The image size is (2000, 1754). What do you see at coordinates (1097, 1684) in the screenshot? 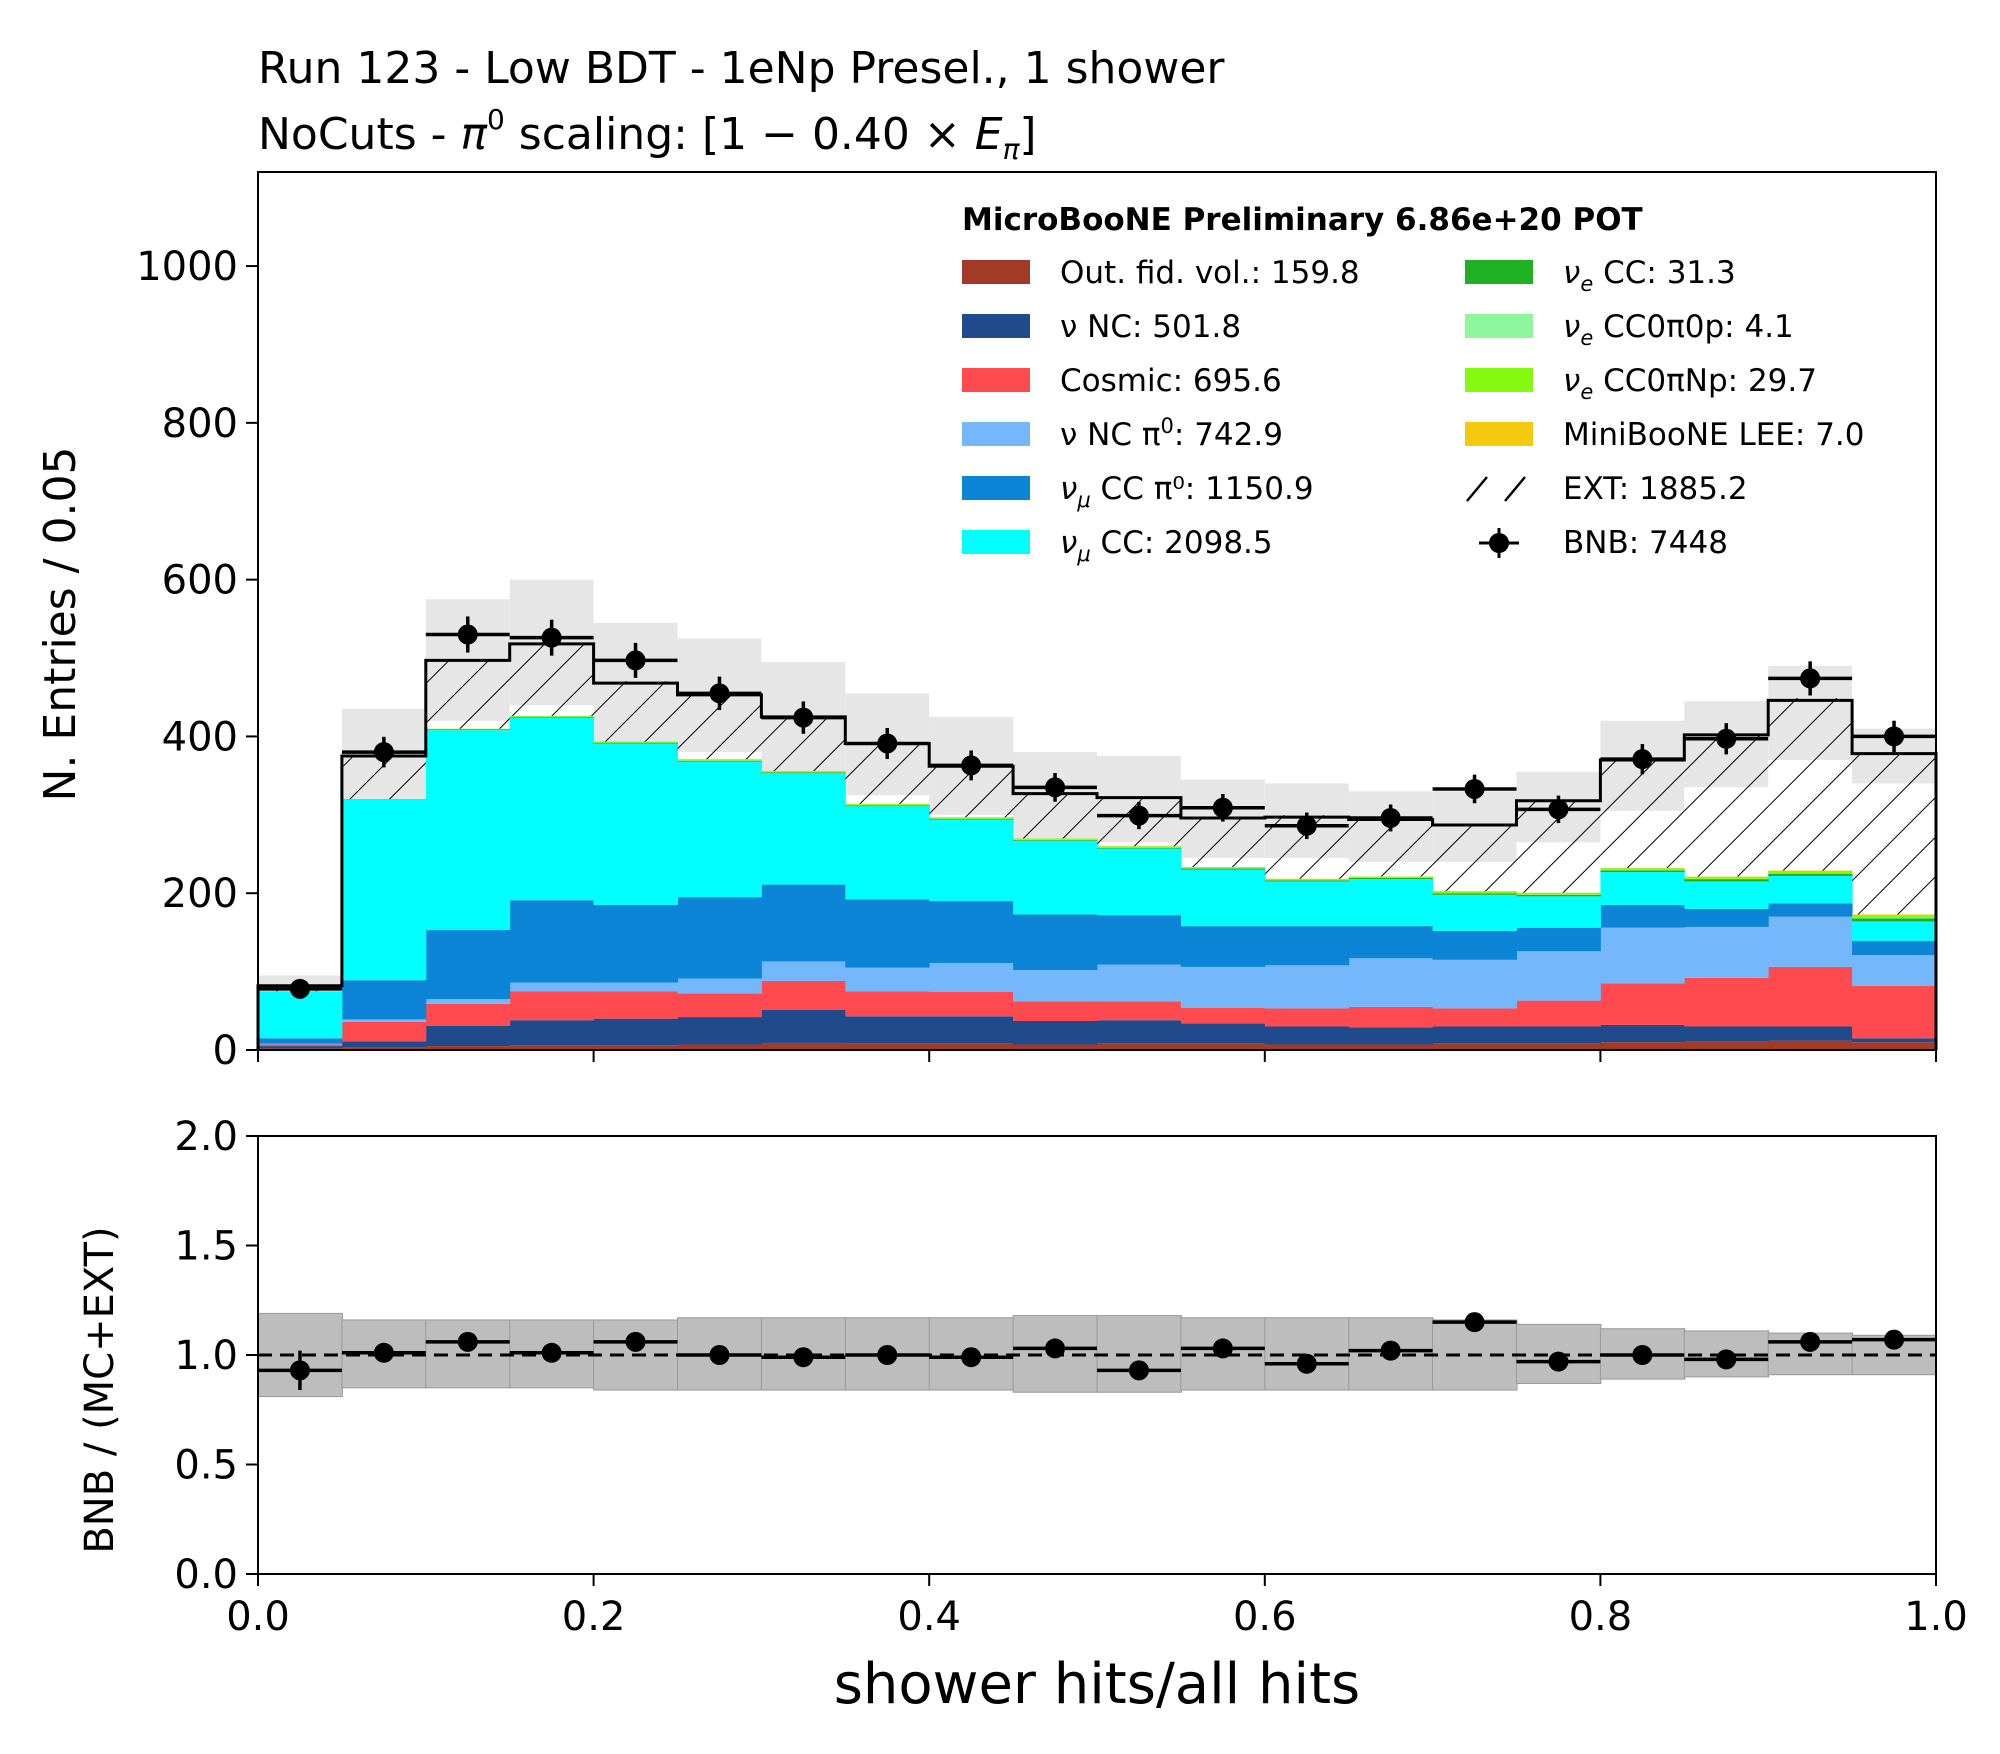
I see `x-axis-label: shower hits/all hits` at bounding box center [1097, 1684].